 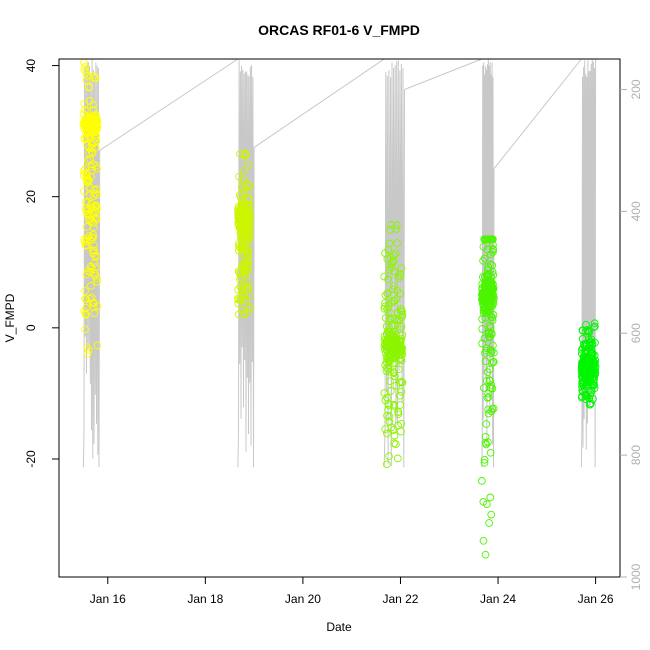 What do you see at coordinates (31, 197) in the screenshot?
I see `y-tick-label: 20` at bounding box center [31, 197].